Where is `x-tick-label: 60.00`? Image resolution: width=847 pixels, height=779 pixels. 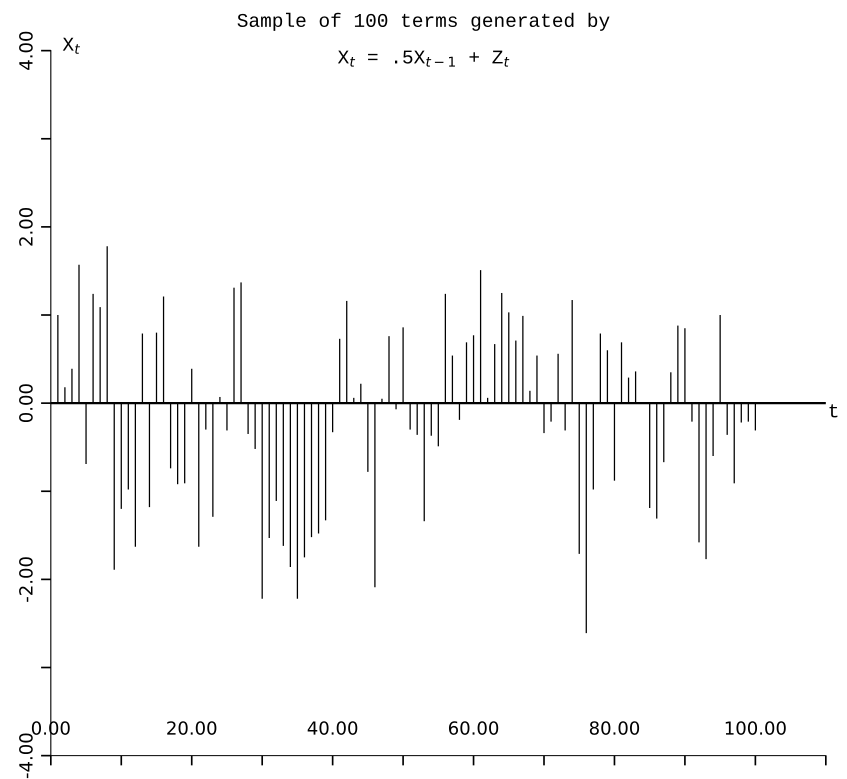 x-tick-label: 60.00 is located at coordinates (473, 728).